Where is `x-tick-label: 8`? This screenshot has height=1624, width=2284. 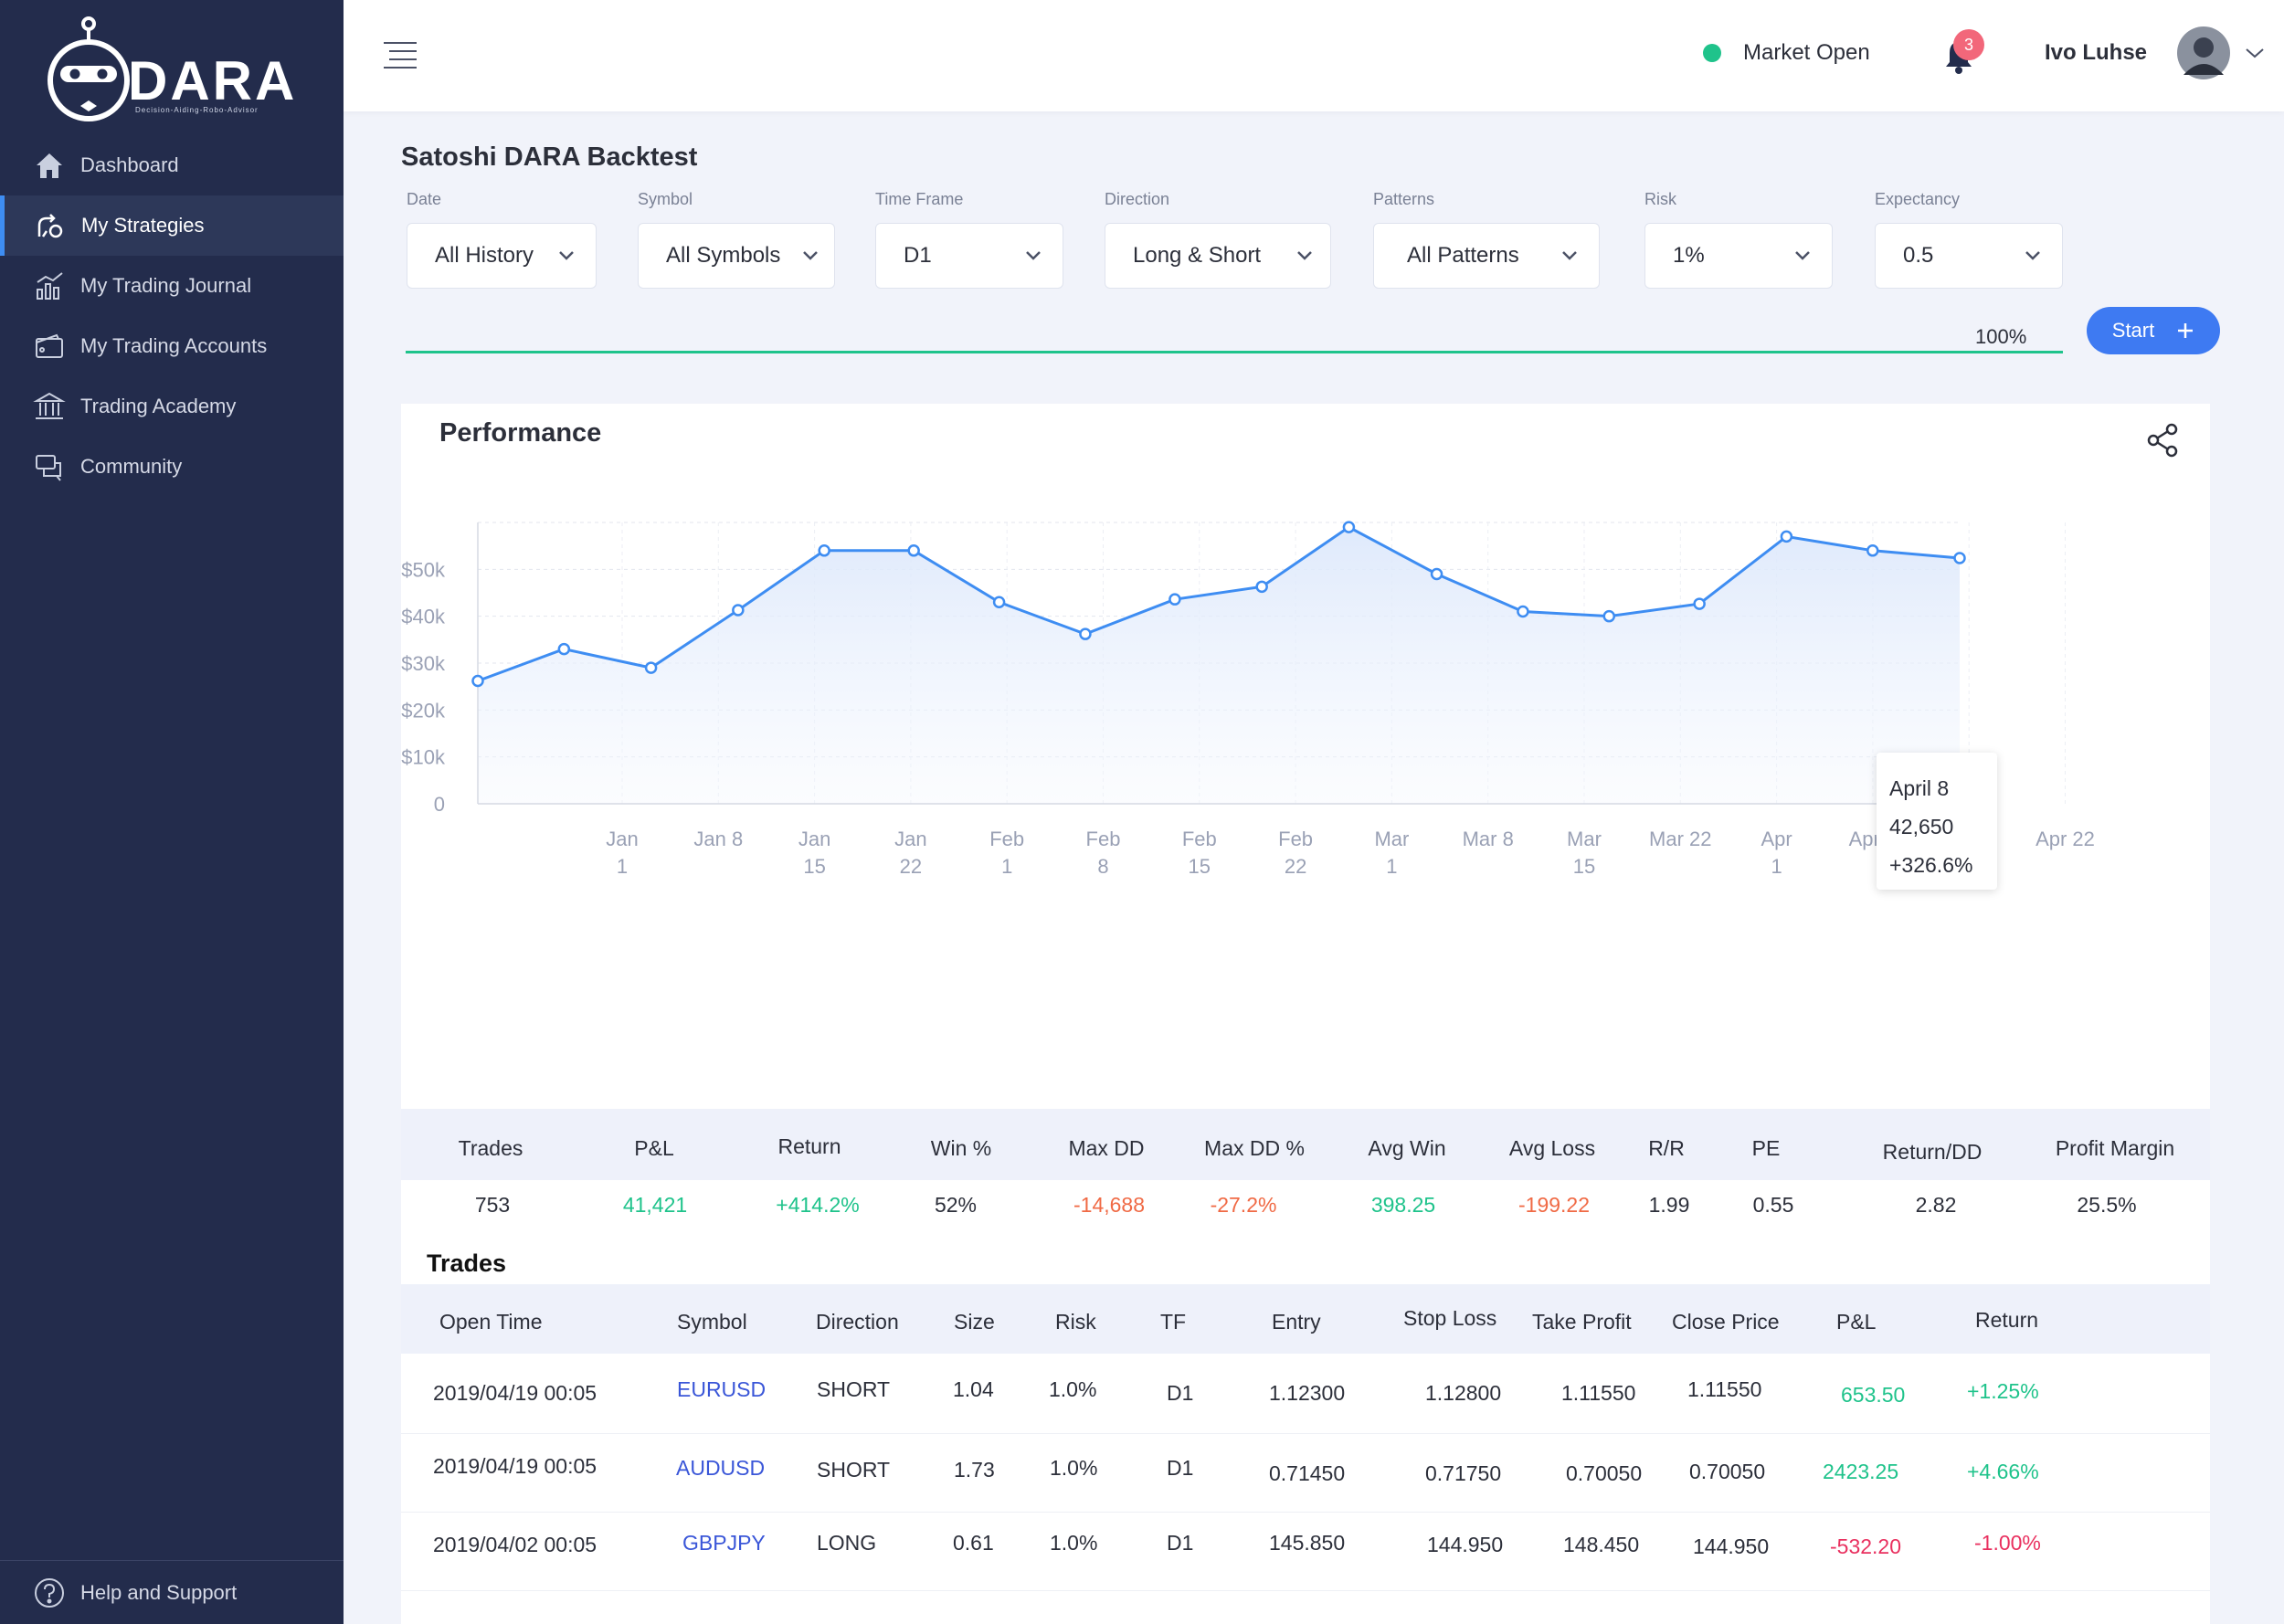 x-tick-label: 8 is located at coordinates (1102, 867).